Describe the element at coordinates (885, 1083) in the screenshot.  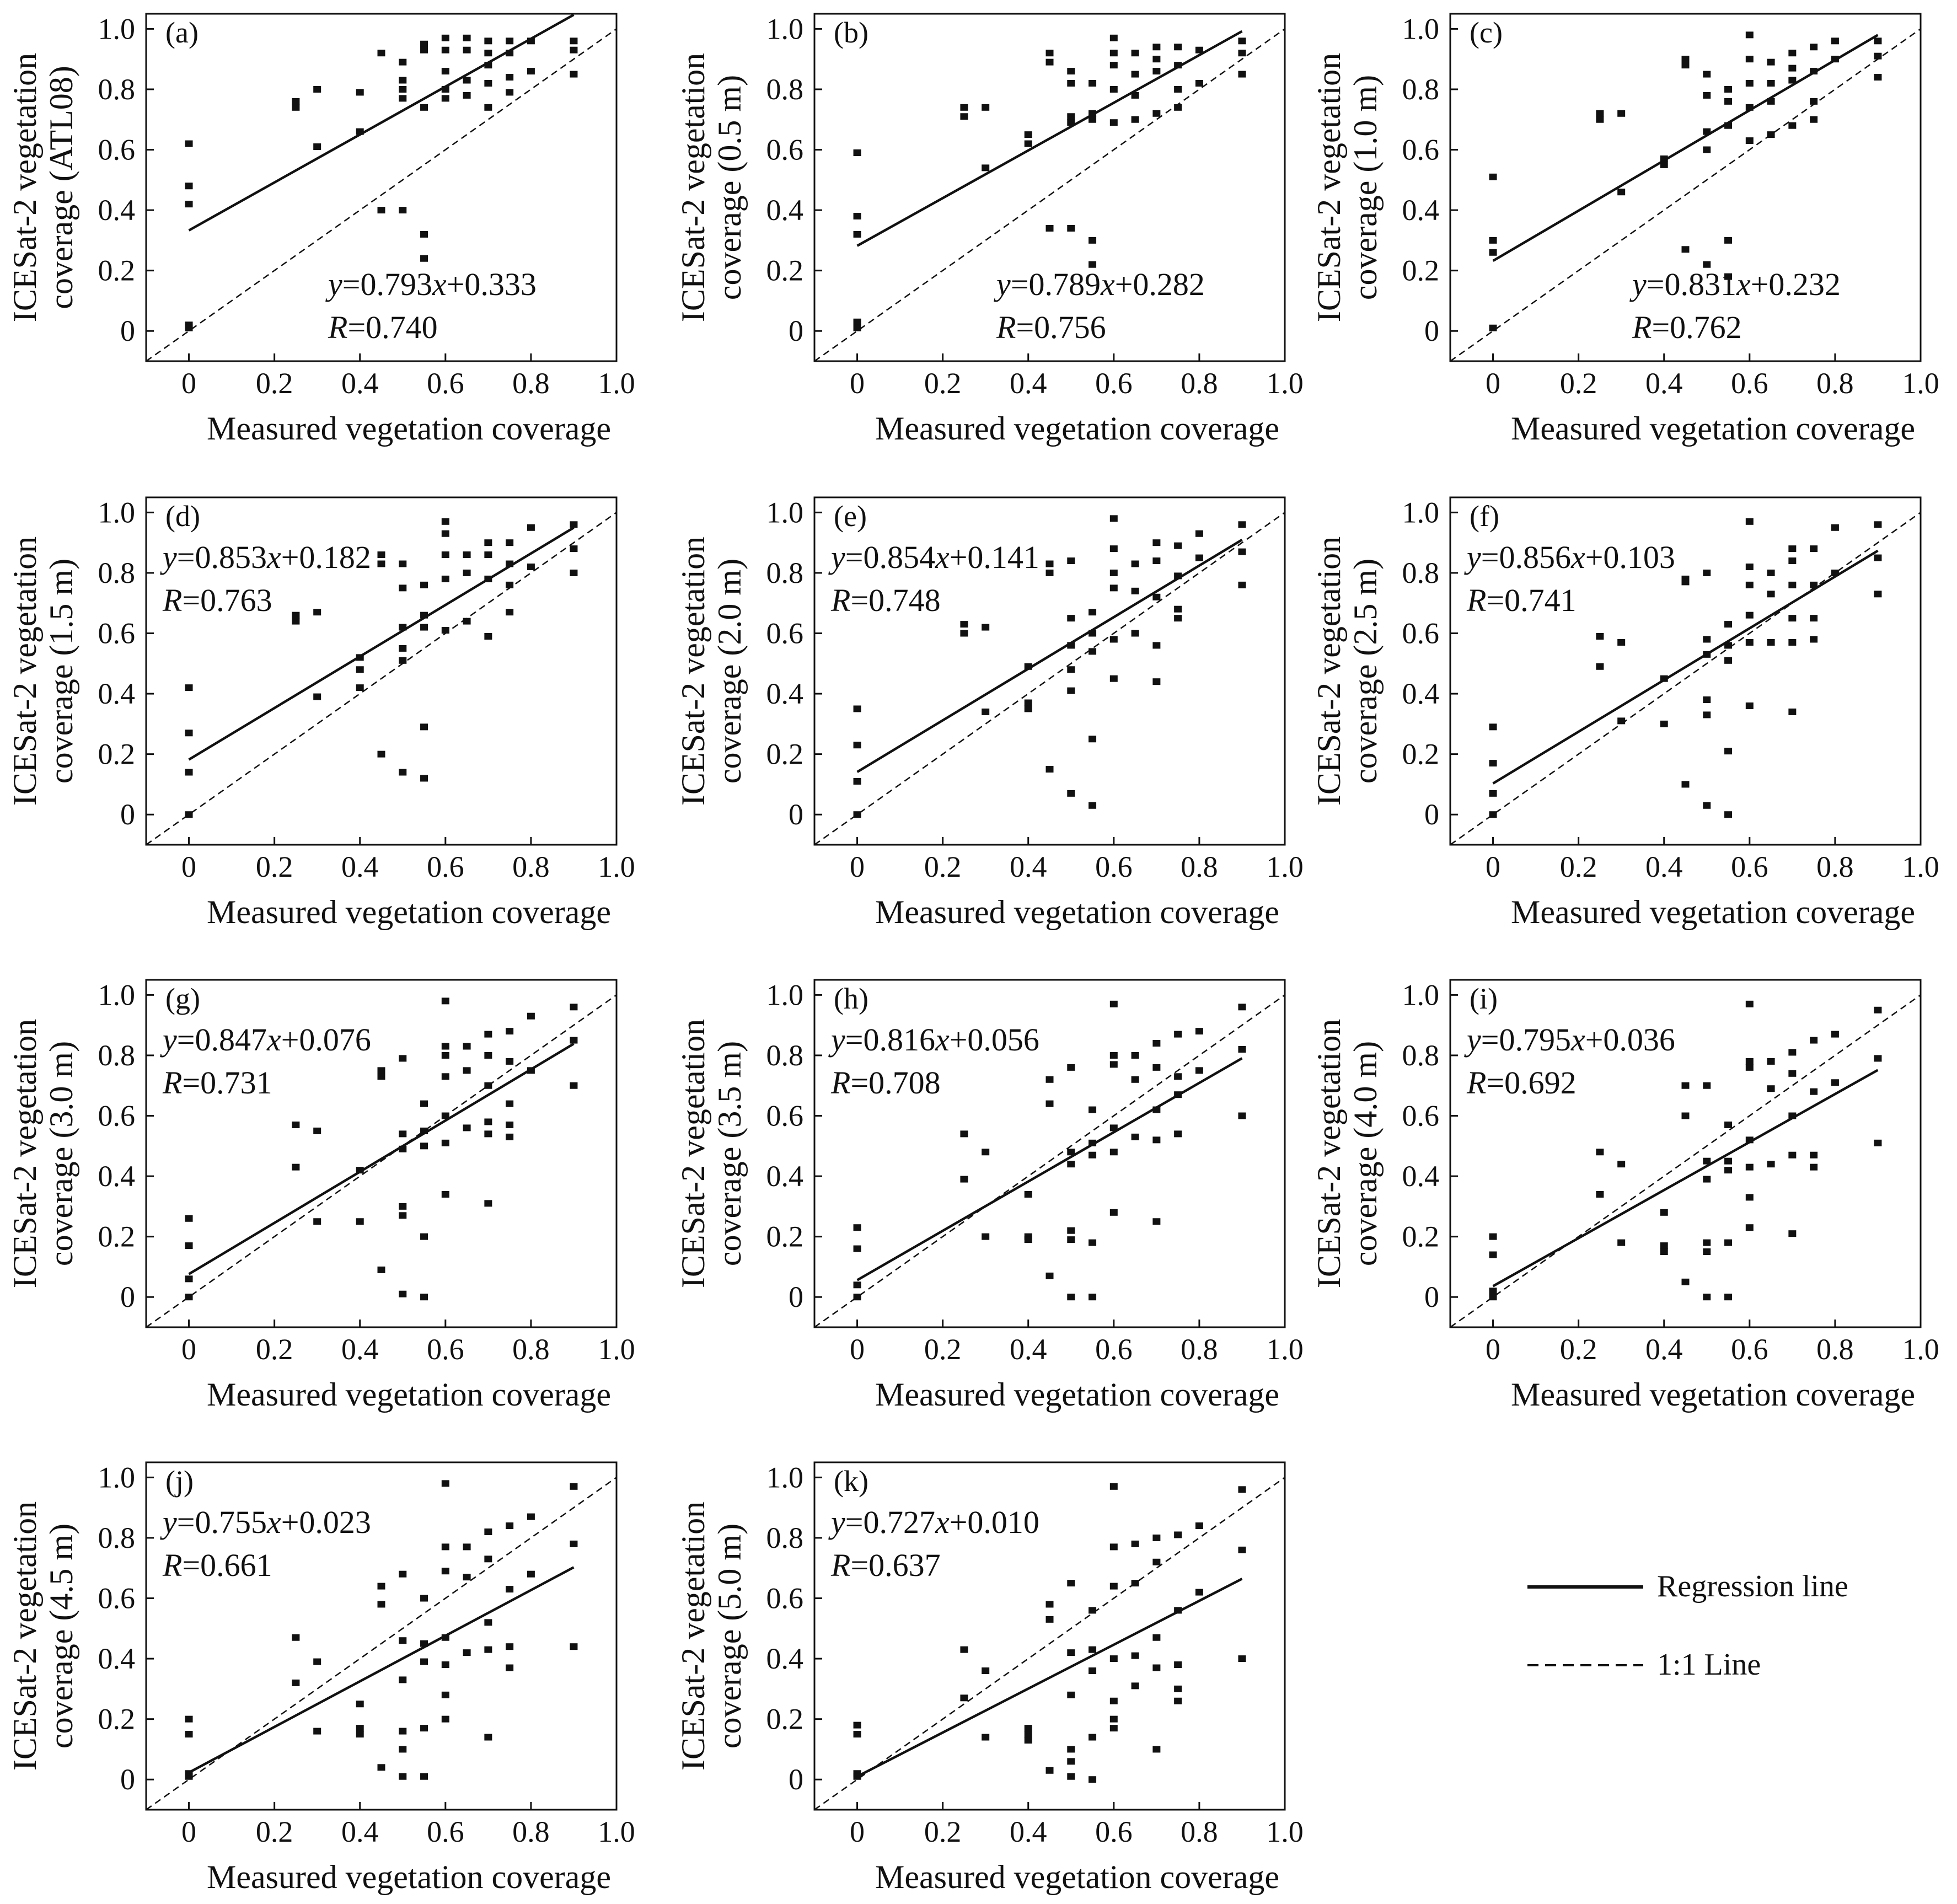
I see `correlation-r: R=0.708` at that location.